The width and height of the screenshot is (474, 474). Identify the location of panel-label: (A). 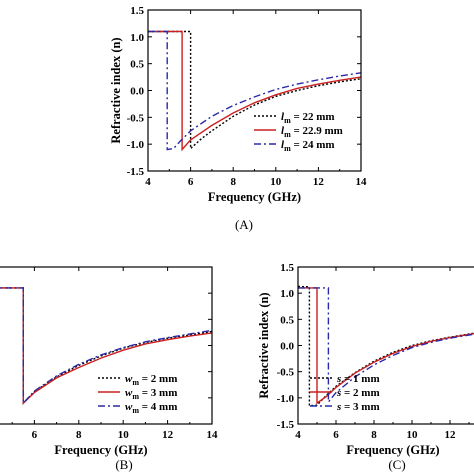
(244, 224).